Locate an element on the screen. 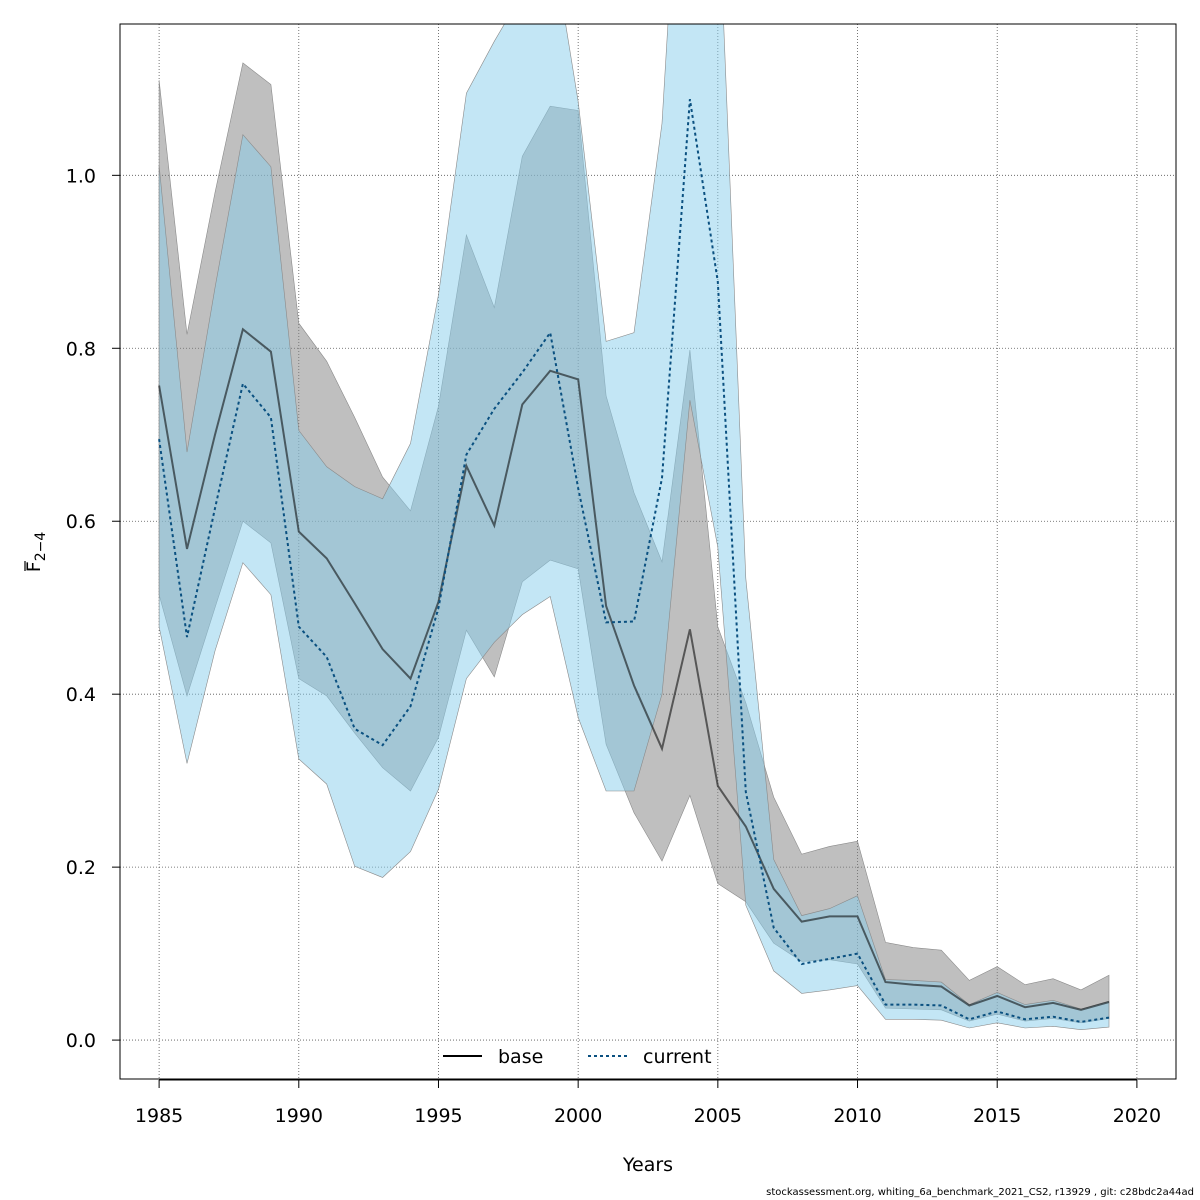 The image size is (1200, 1200). x-tick-label: 2020 is located at coordinates (1137, 1116).